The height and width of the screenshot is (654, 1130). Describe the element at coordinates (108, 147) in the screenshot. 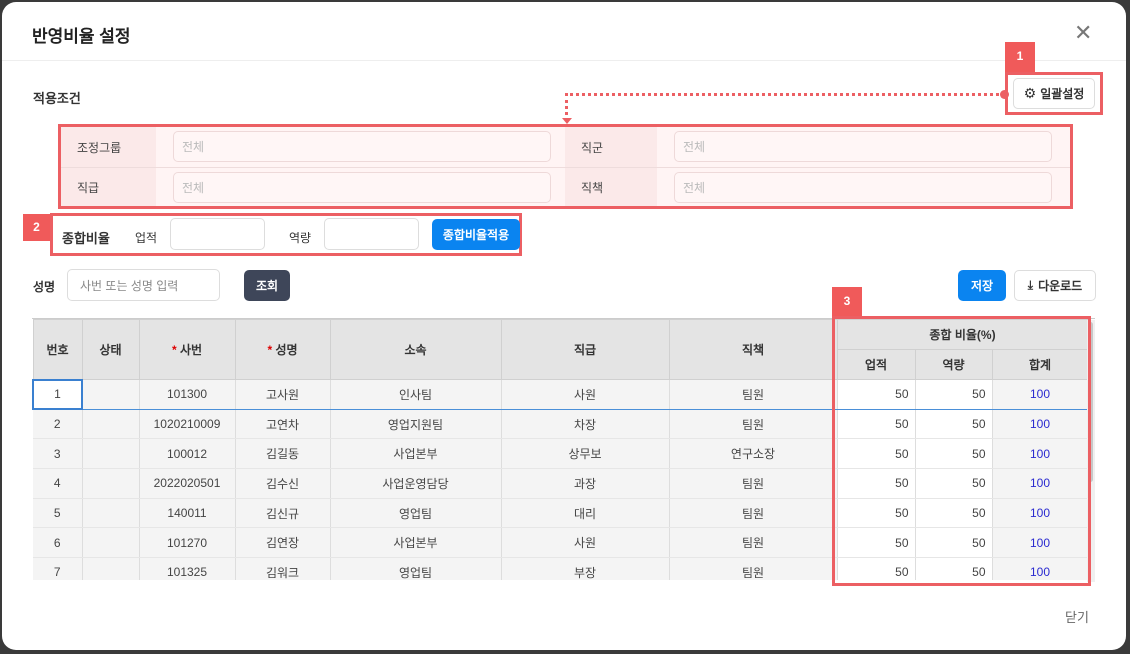

I see `cond-label-group: 조정그룹` at that location.